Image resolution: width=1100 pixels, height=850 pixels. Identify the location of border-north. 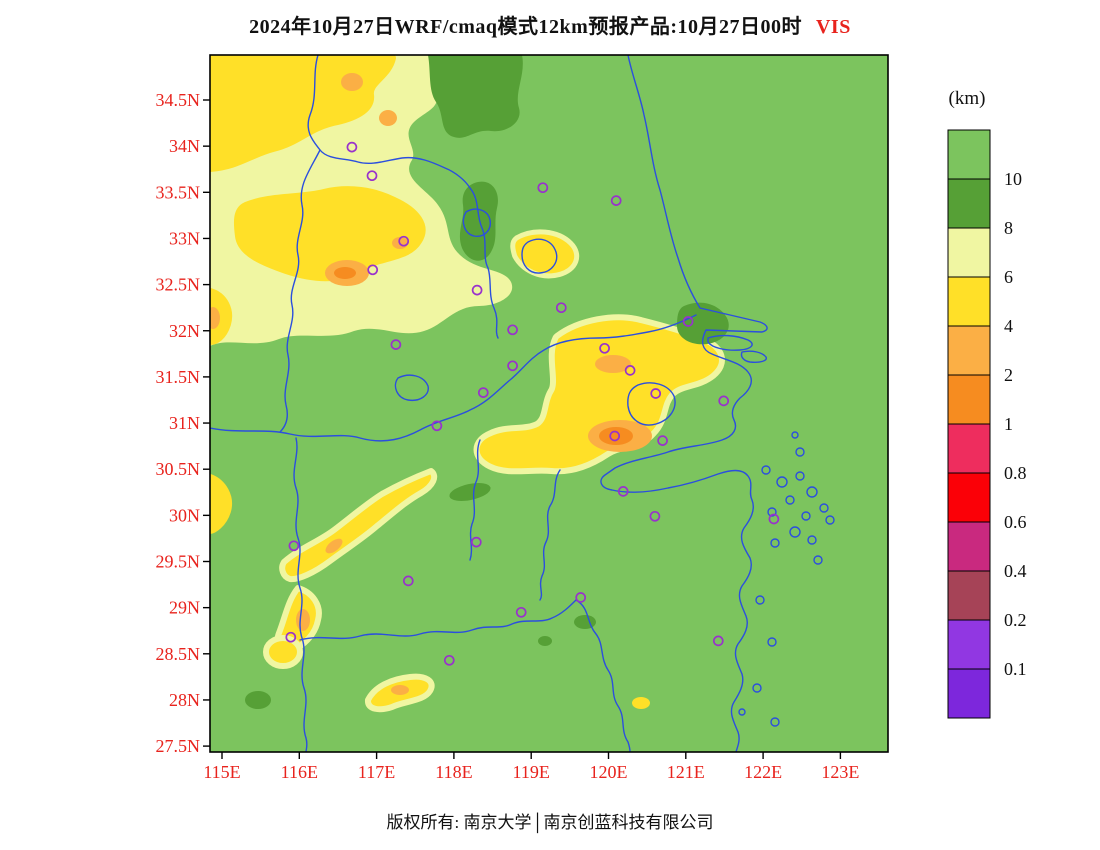
(389, 122).